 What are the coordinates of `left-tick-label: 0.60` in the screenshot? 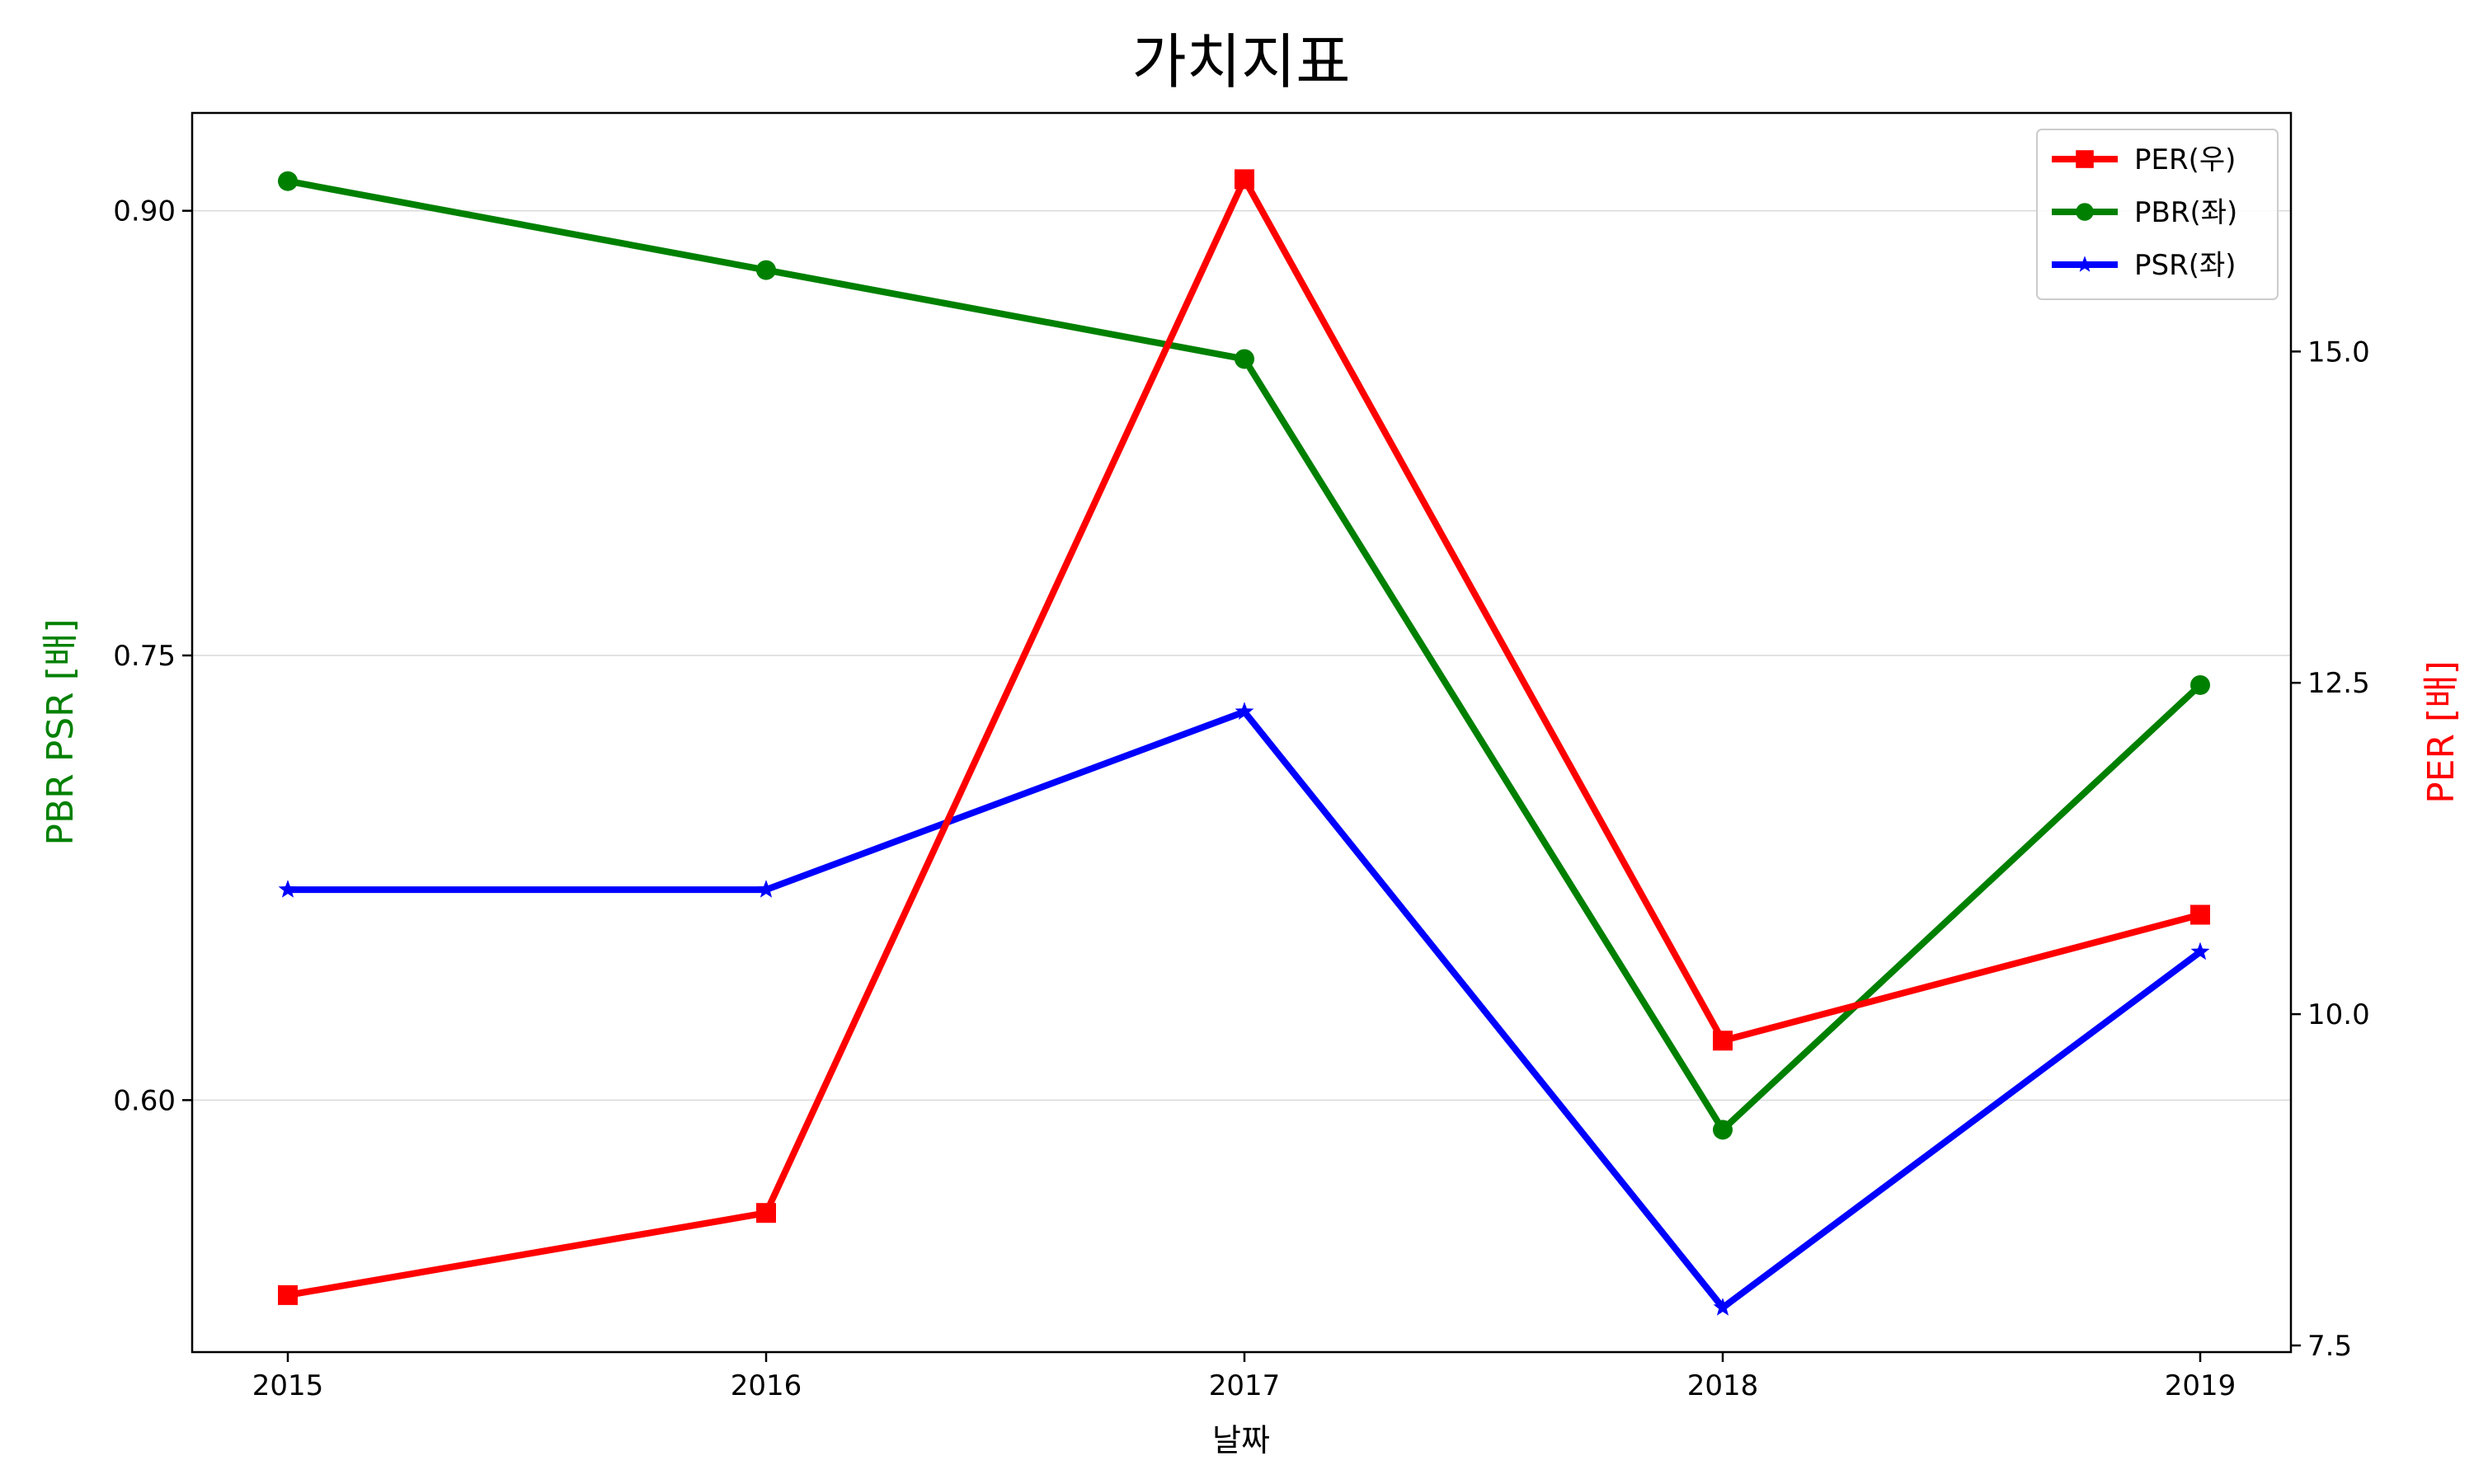 It's located at (144, 1100).